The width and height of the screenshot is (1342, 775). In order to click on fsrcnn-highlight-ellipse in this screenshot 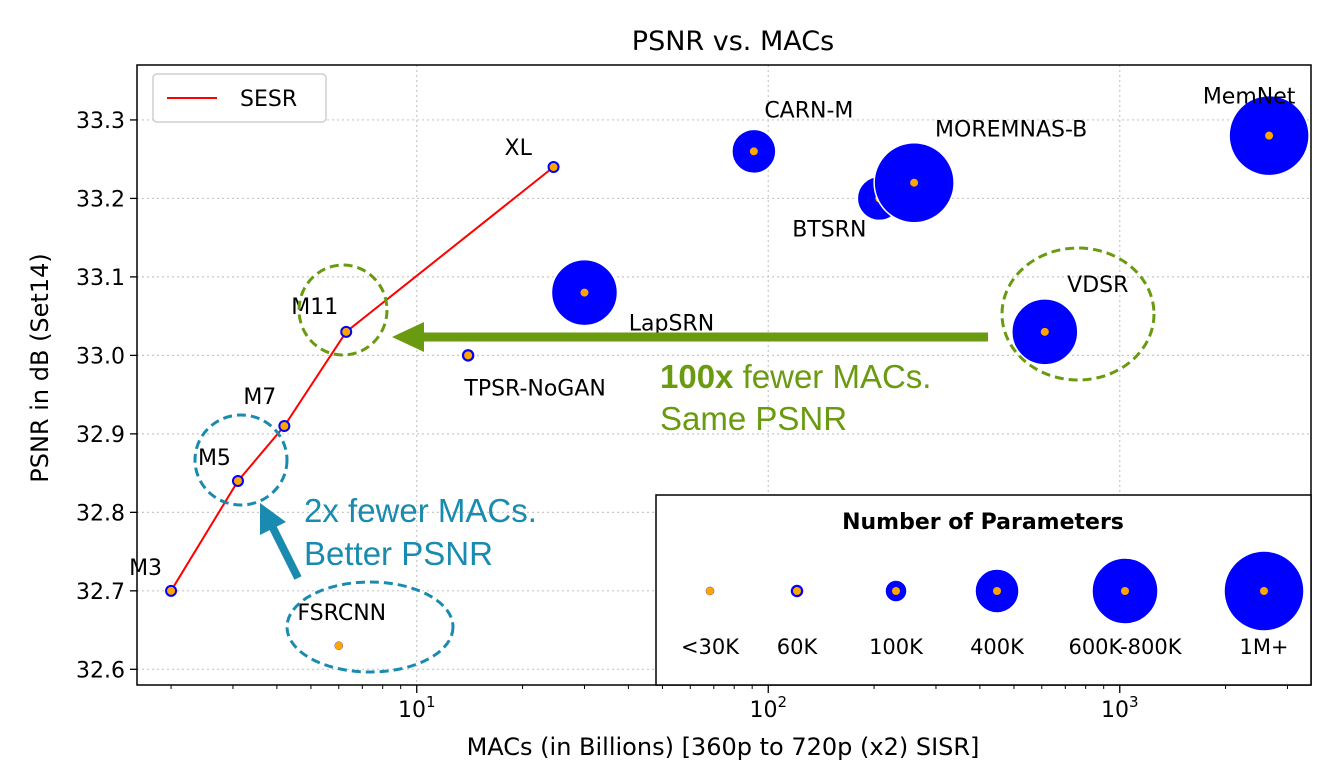, I will do `click(370, 627)`.